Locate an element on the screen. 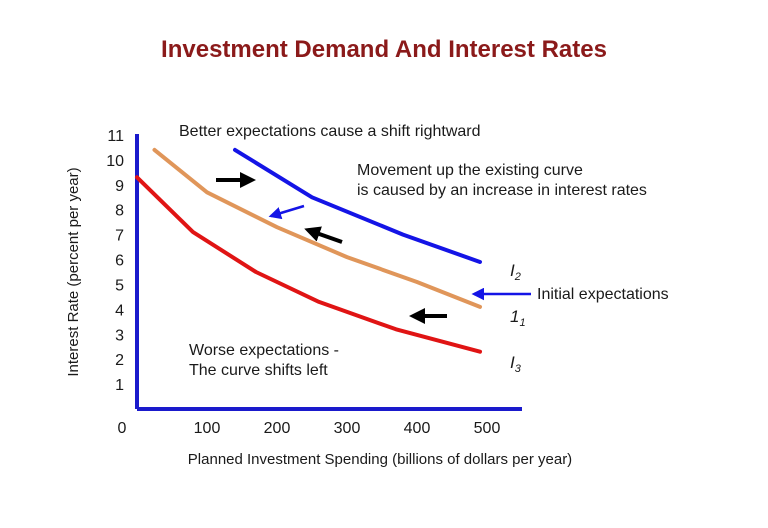  y-tick-label: 1 is located at coordinates (119, 385).